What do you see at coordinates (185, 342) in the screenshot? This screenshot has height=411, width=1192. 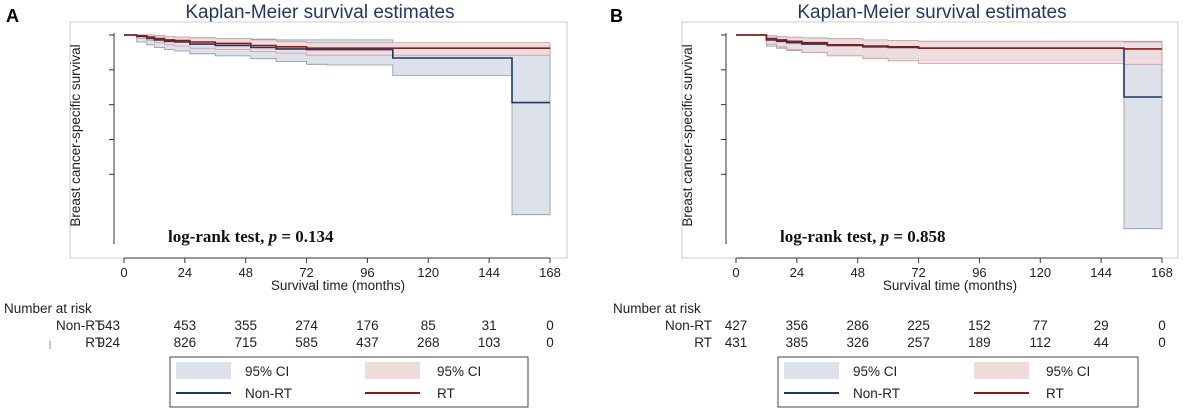 I see `risk-value: 826` at bounding box center [185, 342].